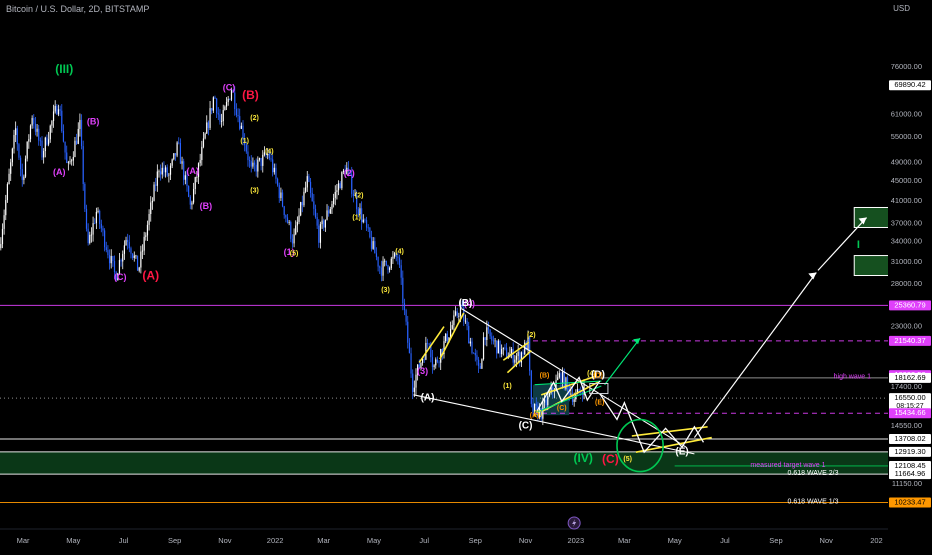 The image size is (932, 555). I want to click on price-tick-label: 61000.00, so click(906, 114).